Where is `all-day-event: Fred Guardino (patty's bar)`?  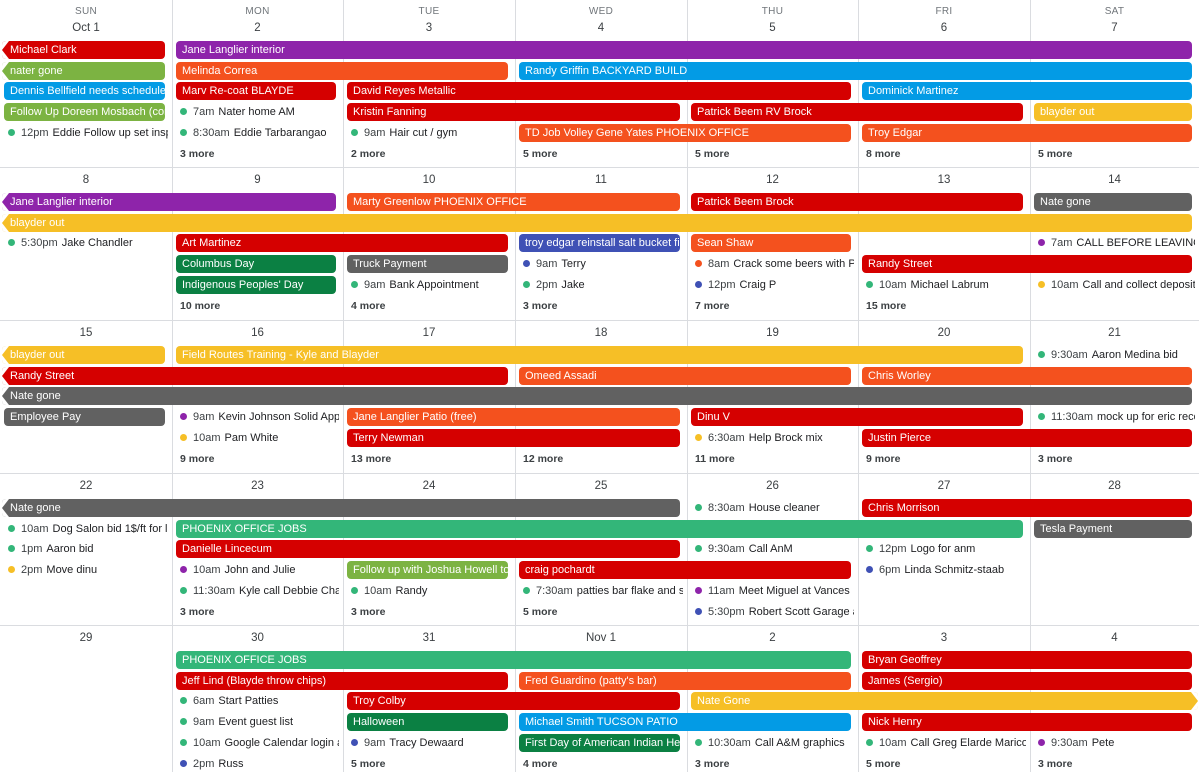 all-day-event: Fred Guardino (patty's bar) is located at coordinates (685, 680).